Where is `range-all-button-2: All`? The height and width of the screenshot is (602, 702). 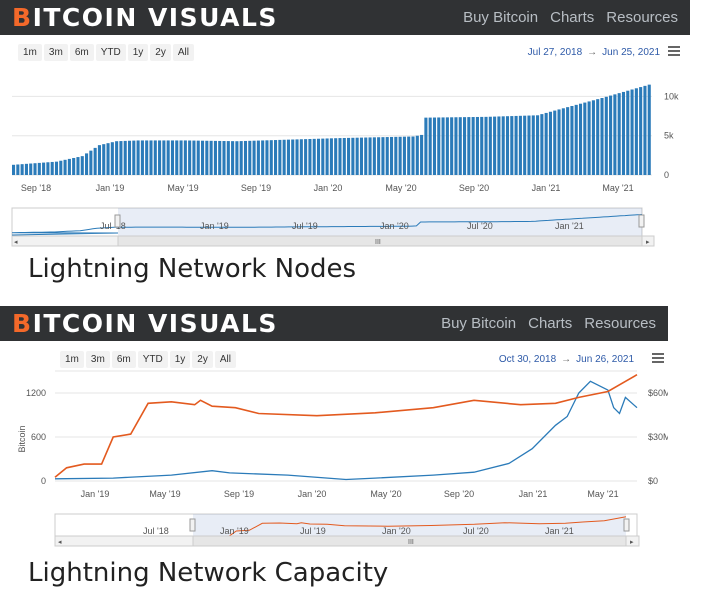
range-all-button-2: All is located at coordinates (225, 359).